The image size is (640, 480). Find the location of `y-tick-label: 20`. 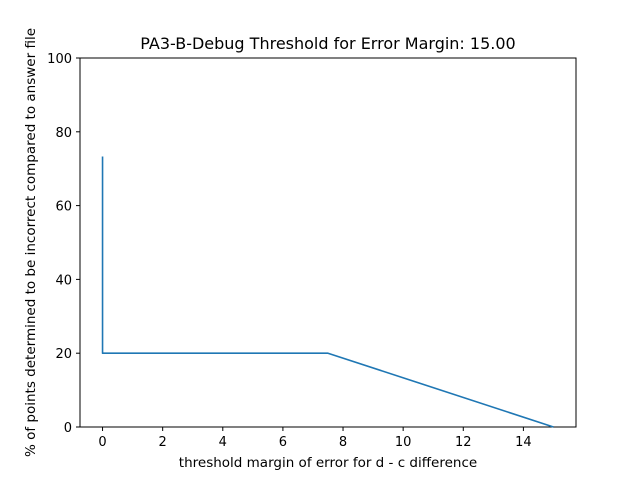

y-tick-label: 20 is located at coordinates (63, 354).